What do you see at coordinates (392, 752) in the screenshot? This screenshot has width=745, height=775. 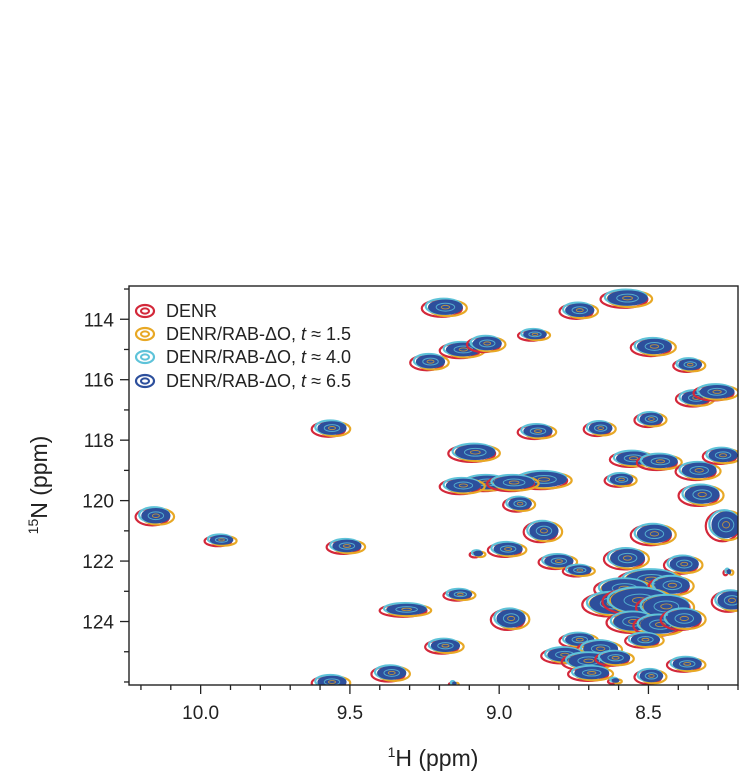 I see `x-axis-title-superscript: 1` at bounding box center [392, 752].